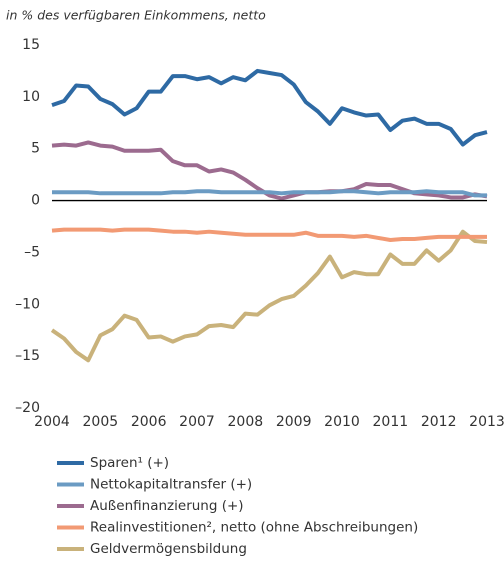  What do you see at coordinates (31, 45) in the screenshot?
I see `y-tick-label: 15` at bounding box center [31, 45].